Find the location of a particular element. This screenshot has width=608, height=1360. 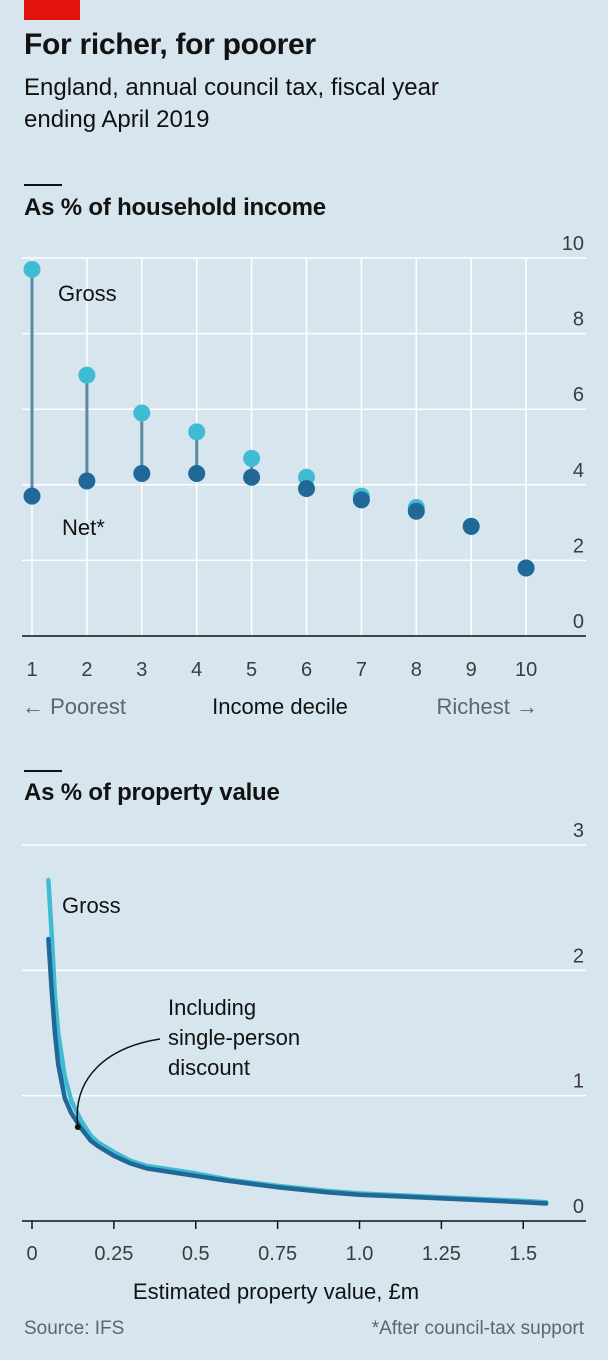

annotation-text-line: single-person is located at coordinates (234, 1037).